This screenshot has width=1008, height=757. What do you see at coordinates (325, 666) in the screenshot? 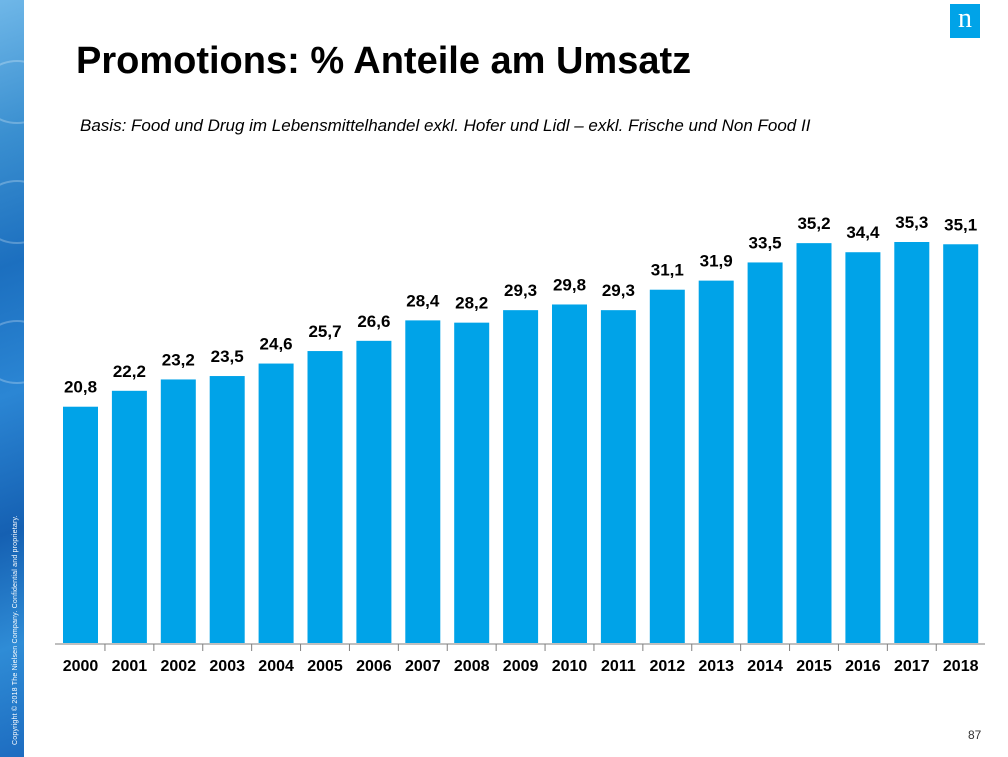
I see `x-tick-label-2005: 2005` at bounding box center [325, 666].